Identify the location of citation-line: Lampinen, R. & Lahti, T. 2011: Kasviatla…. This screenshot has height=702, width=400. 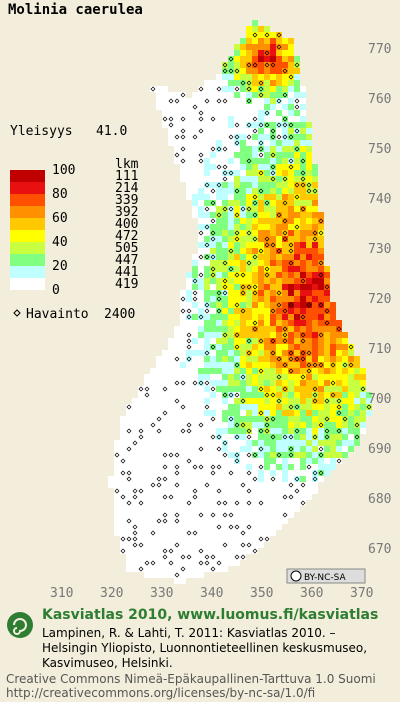
(189, 633).